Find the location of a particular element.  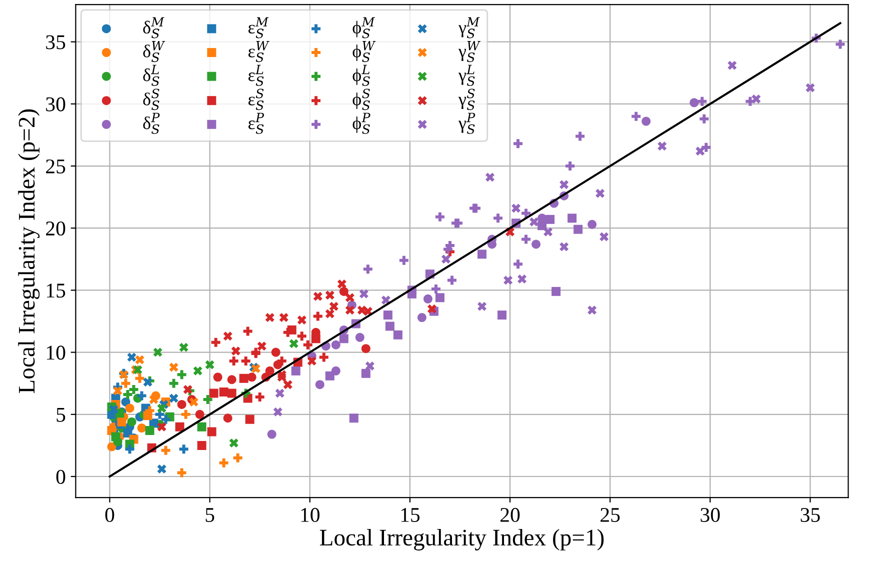

x-tick-label: 0 is located at coordinates (109, 515).